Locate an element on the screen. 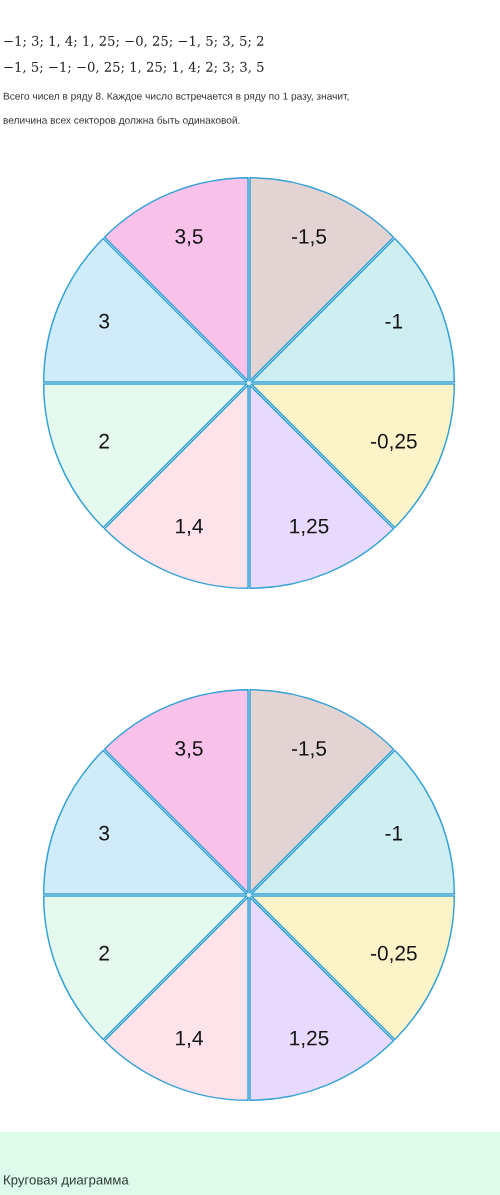 Image resolution: width=500 pixels, height=1195 pixels. text: величина всех секторов должна быть одинаковой. is located at coordinates (121, 121).